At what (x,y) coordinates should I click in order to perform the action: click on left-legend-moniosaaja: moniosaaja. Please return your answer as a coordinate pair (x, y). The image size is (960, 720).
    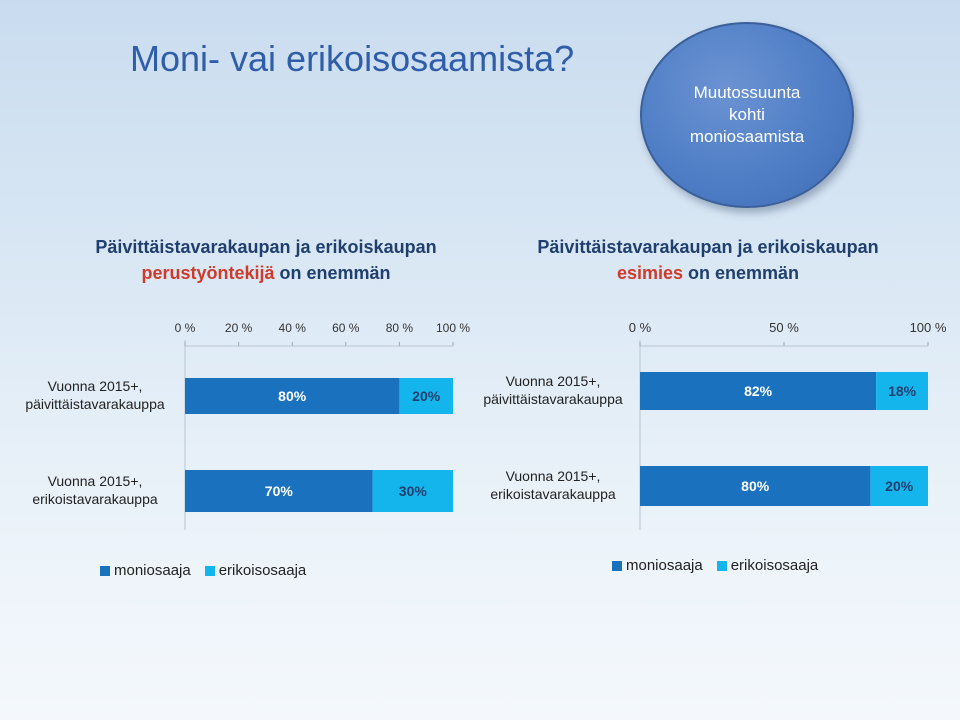
    Looking at the image, I should click on (145, 570).